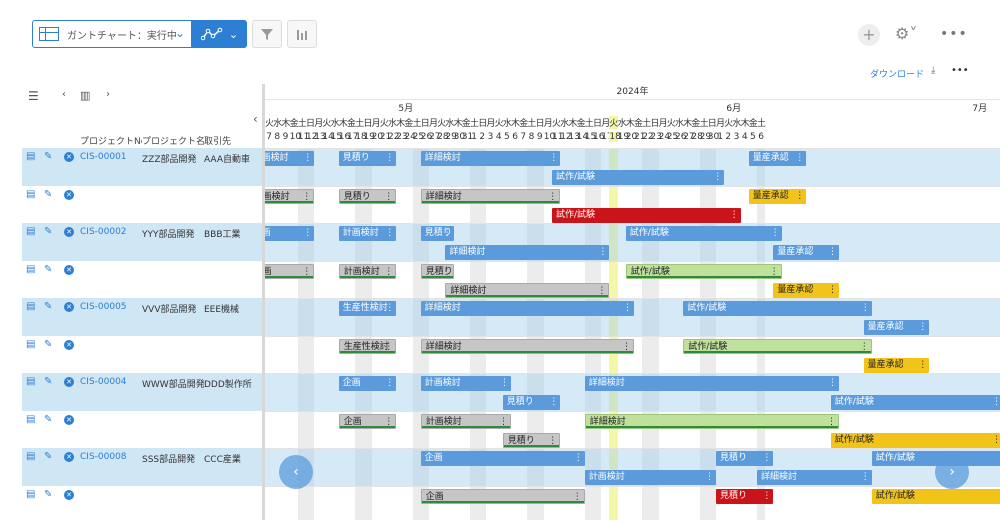 This screenshot has width=1000, height=523. What do you see at coordinates (952, 472) in the screenshot?
I see `next-period-button: ›` at bounding box center [952, 472].